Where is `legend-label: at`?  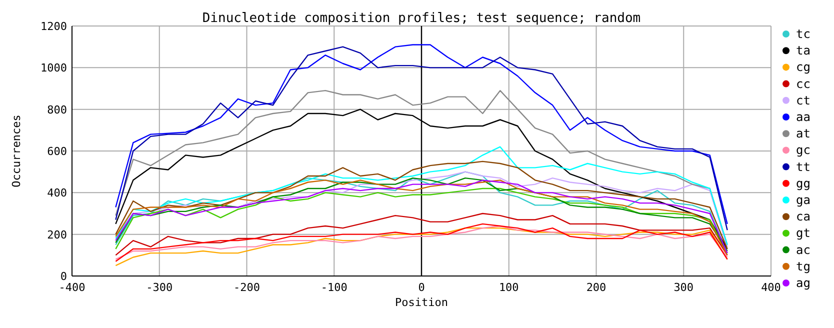
legend-label: at is located at coordinates (803, 133).